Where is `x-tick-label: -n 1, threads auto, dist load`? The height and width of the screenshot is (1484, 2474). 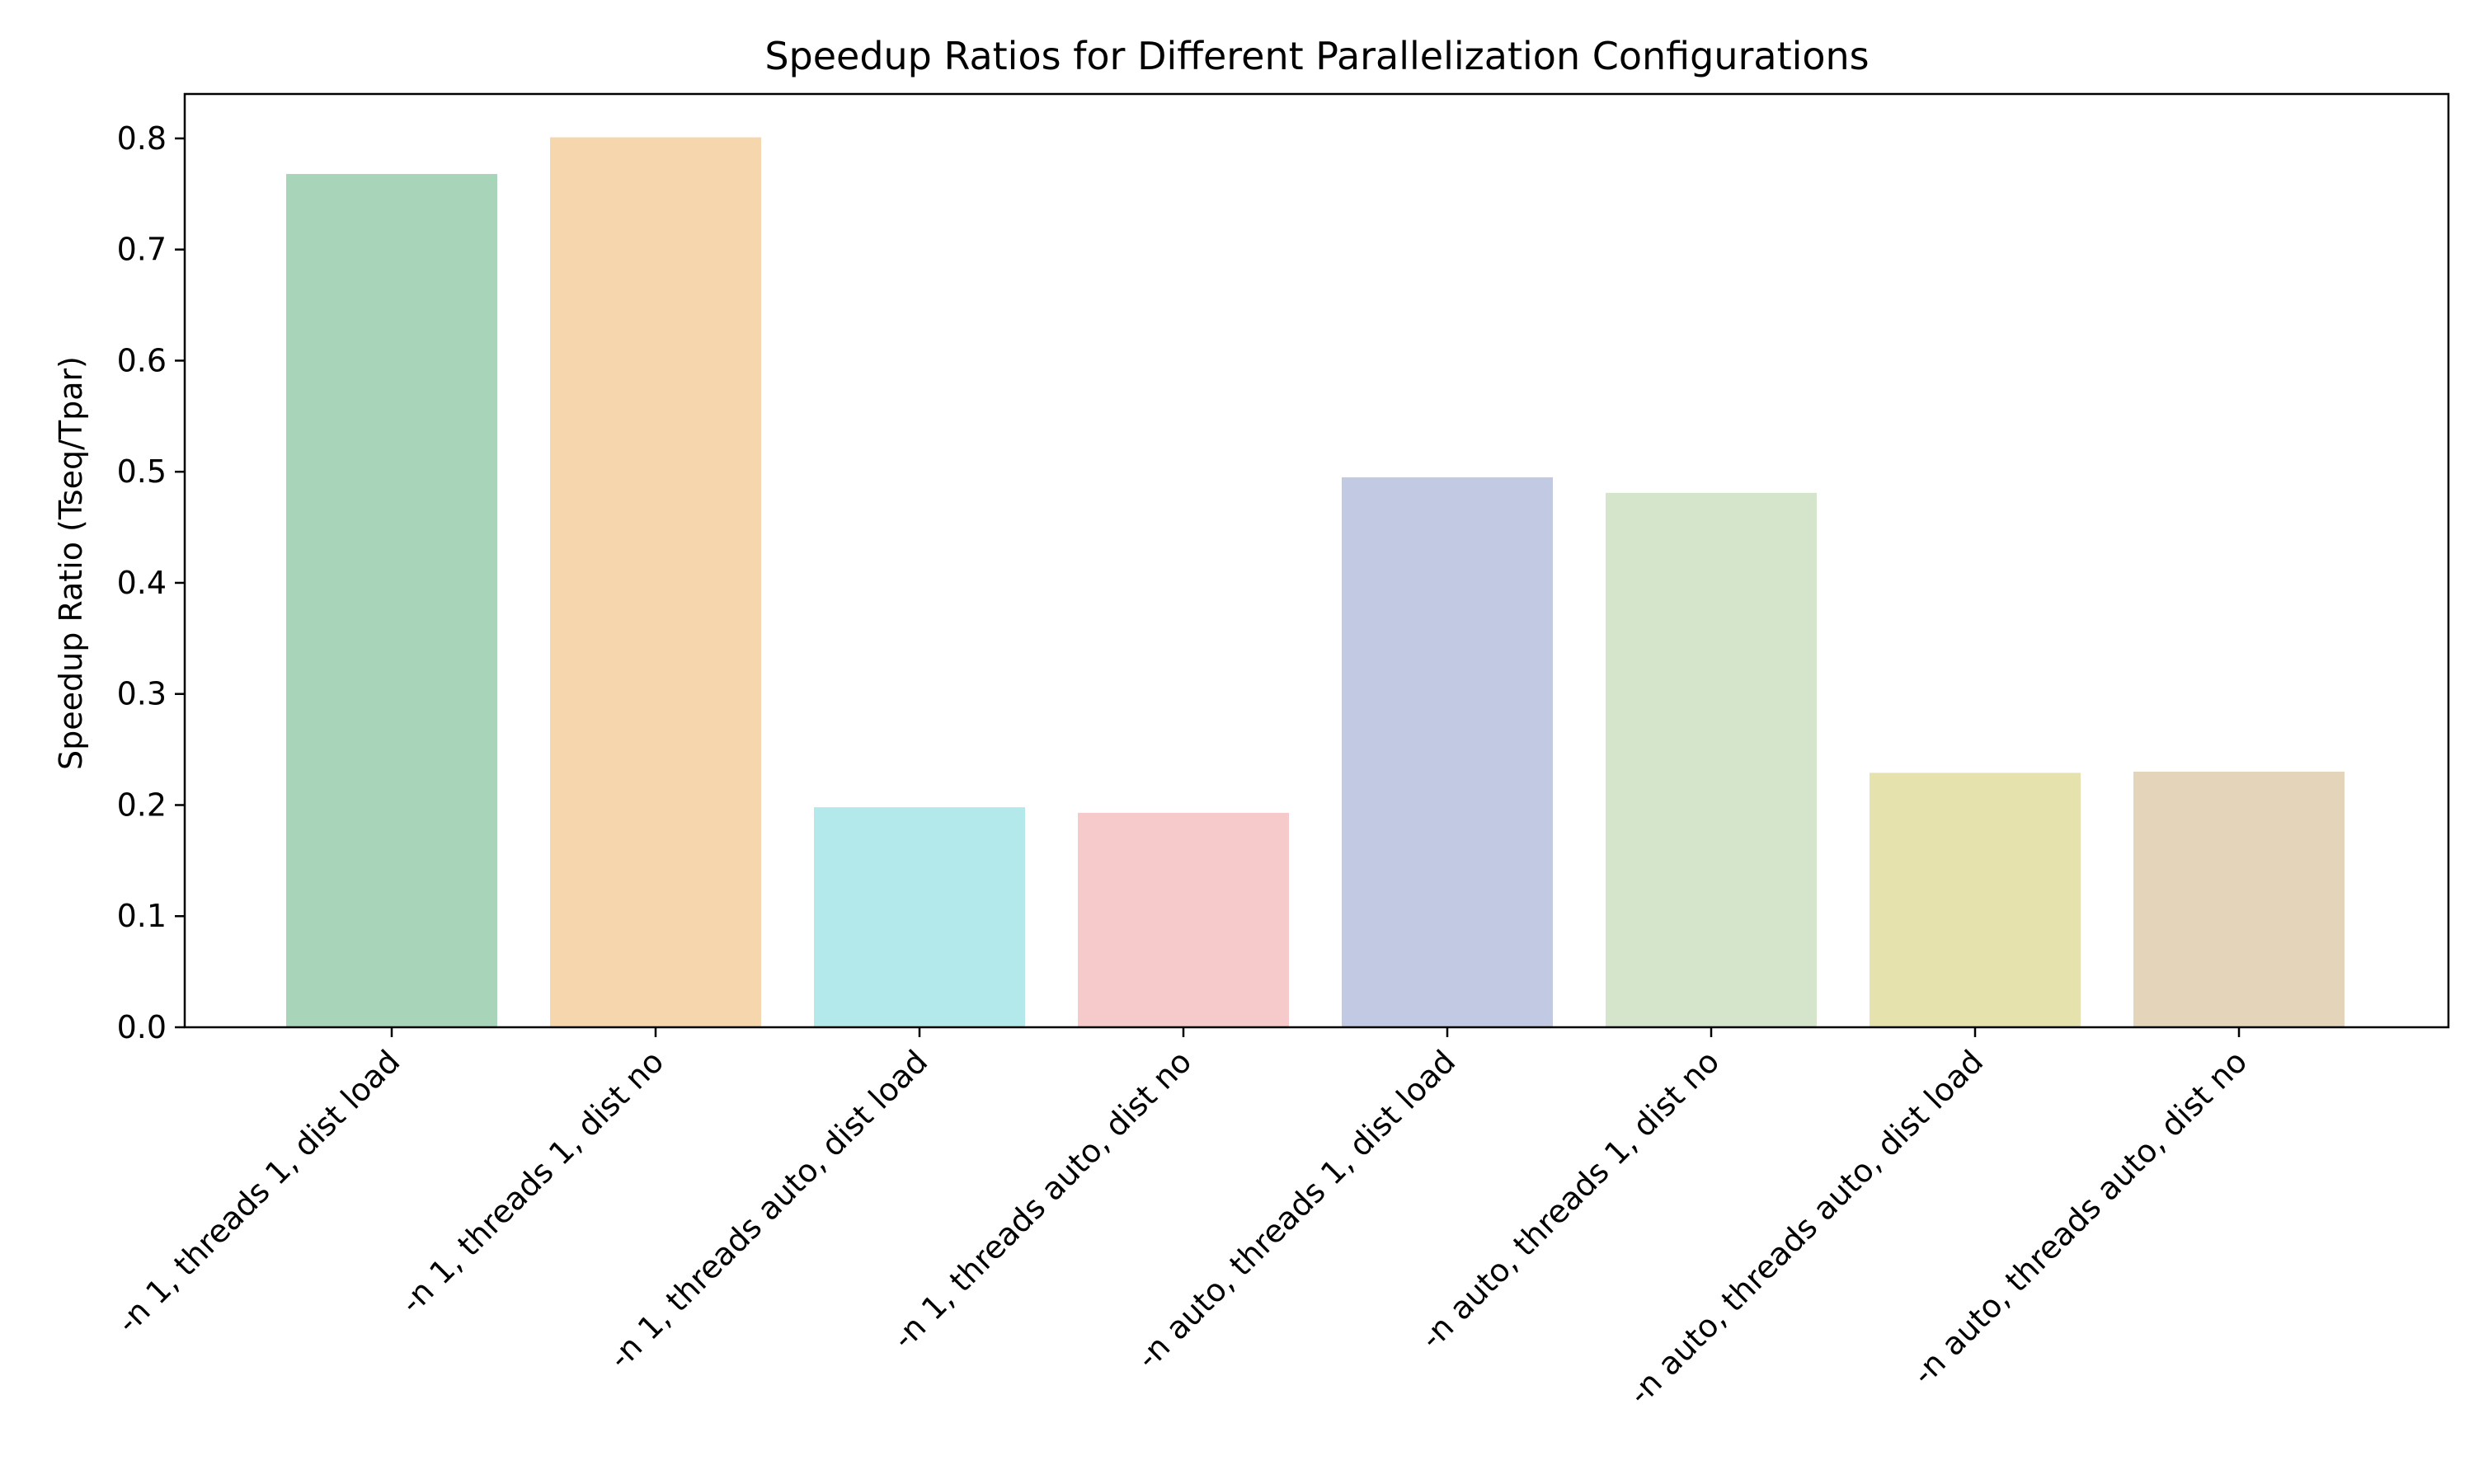 x-tick-label: -n 1, threads auto, dist load is located at coordinates (768, 1209).